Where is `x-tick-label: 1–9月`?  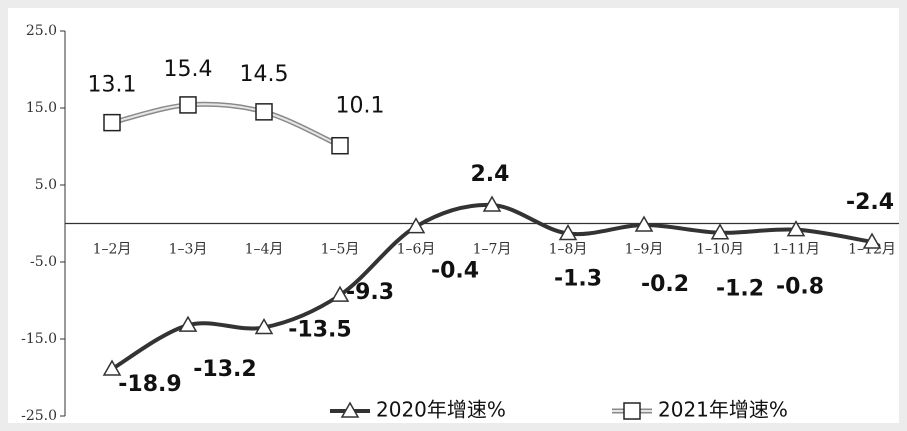 x-tick-label: 1–9月 is located at coordinates (644, 250).